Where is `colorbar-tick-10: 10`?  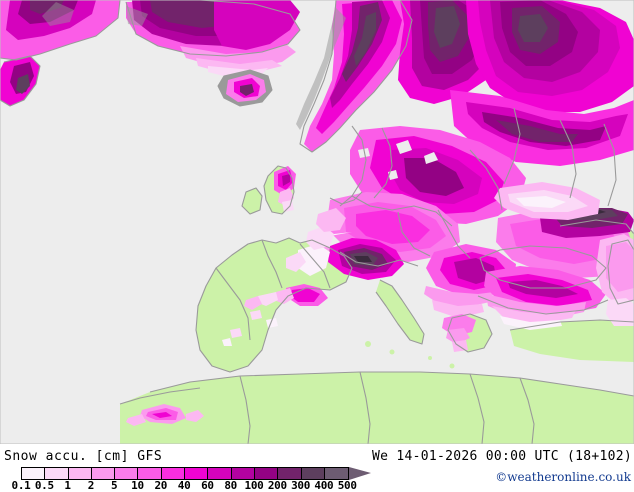
colorbar-tick-10: 10 is located at coordinates (137, 485).